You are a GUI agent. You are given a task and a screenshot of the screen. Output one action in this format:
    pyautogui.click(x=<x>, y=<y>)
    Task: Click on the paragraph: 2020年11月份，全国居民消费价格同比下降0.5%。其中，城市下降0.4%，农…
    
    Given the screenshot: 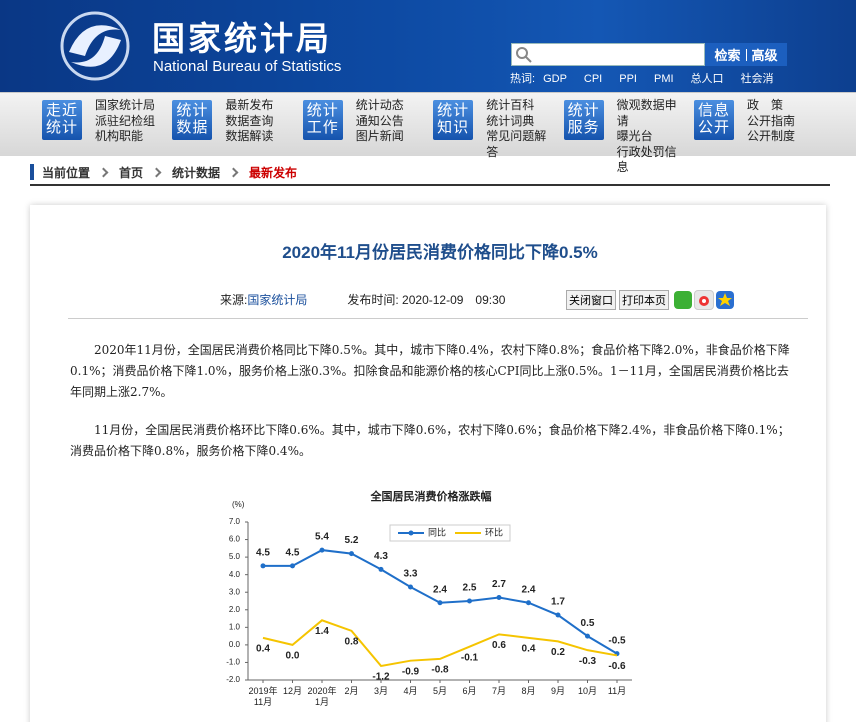 What is the action you would take?
    pyautogui.click(x=430, y=371)
    